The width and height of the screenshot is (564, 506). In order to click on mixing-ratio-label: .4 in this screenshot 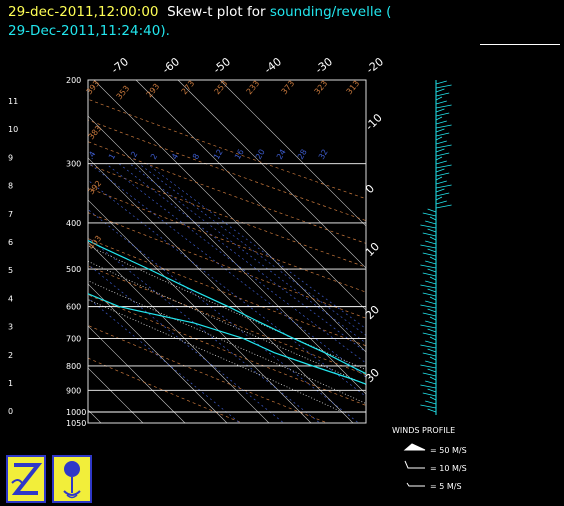, I will do `click(92, 155)`.